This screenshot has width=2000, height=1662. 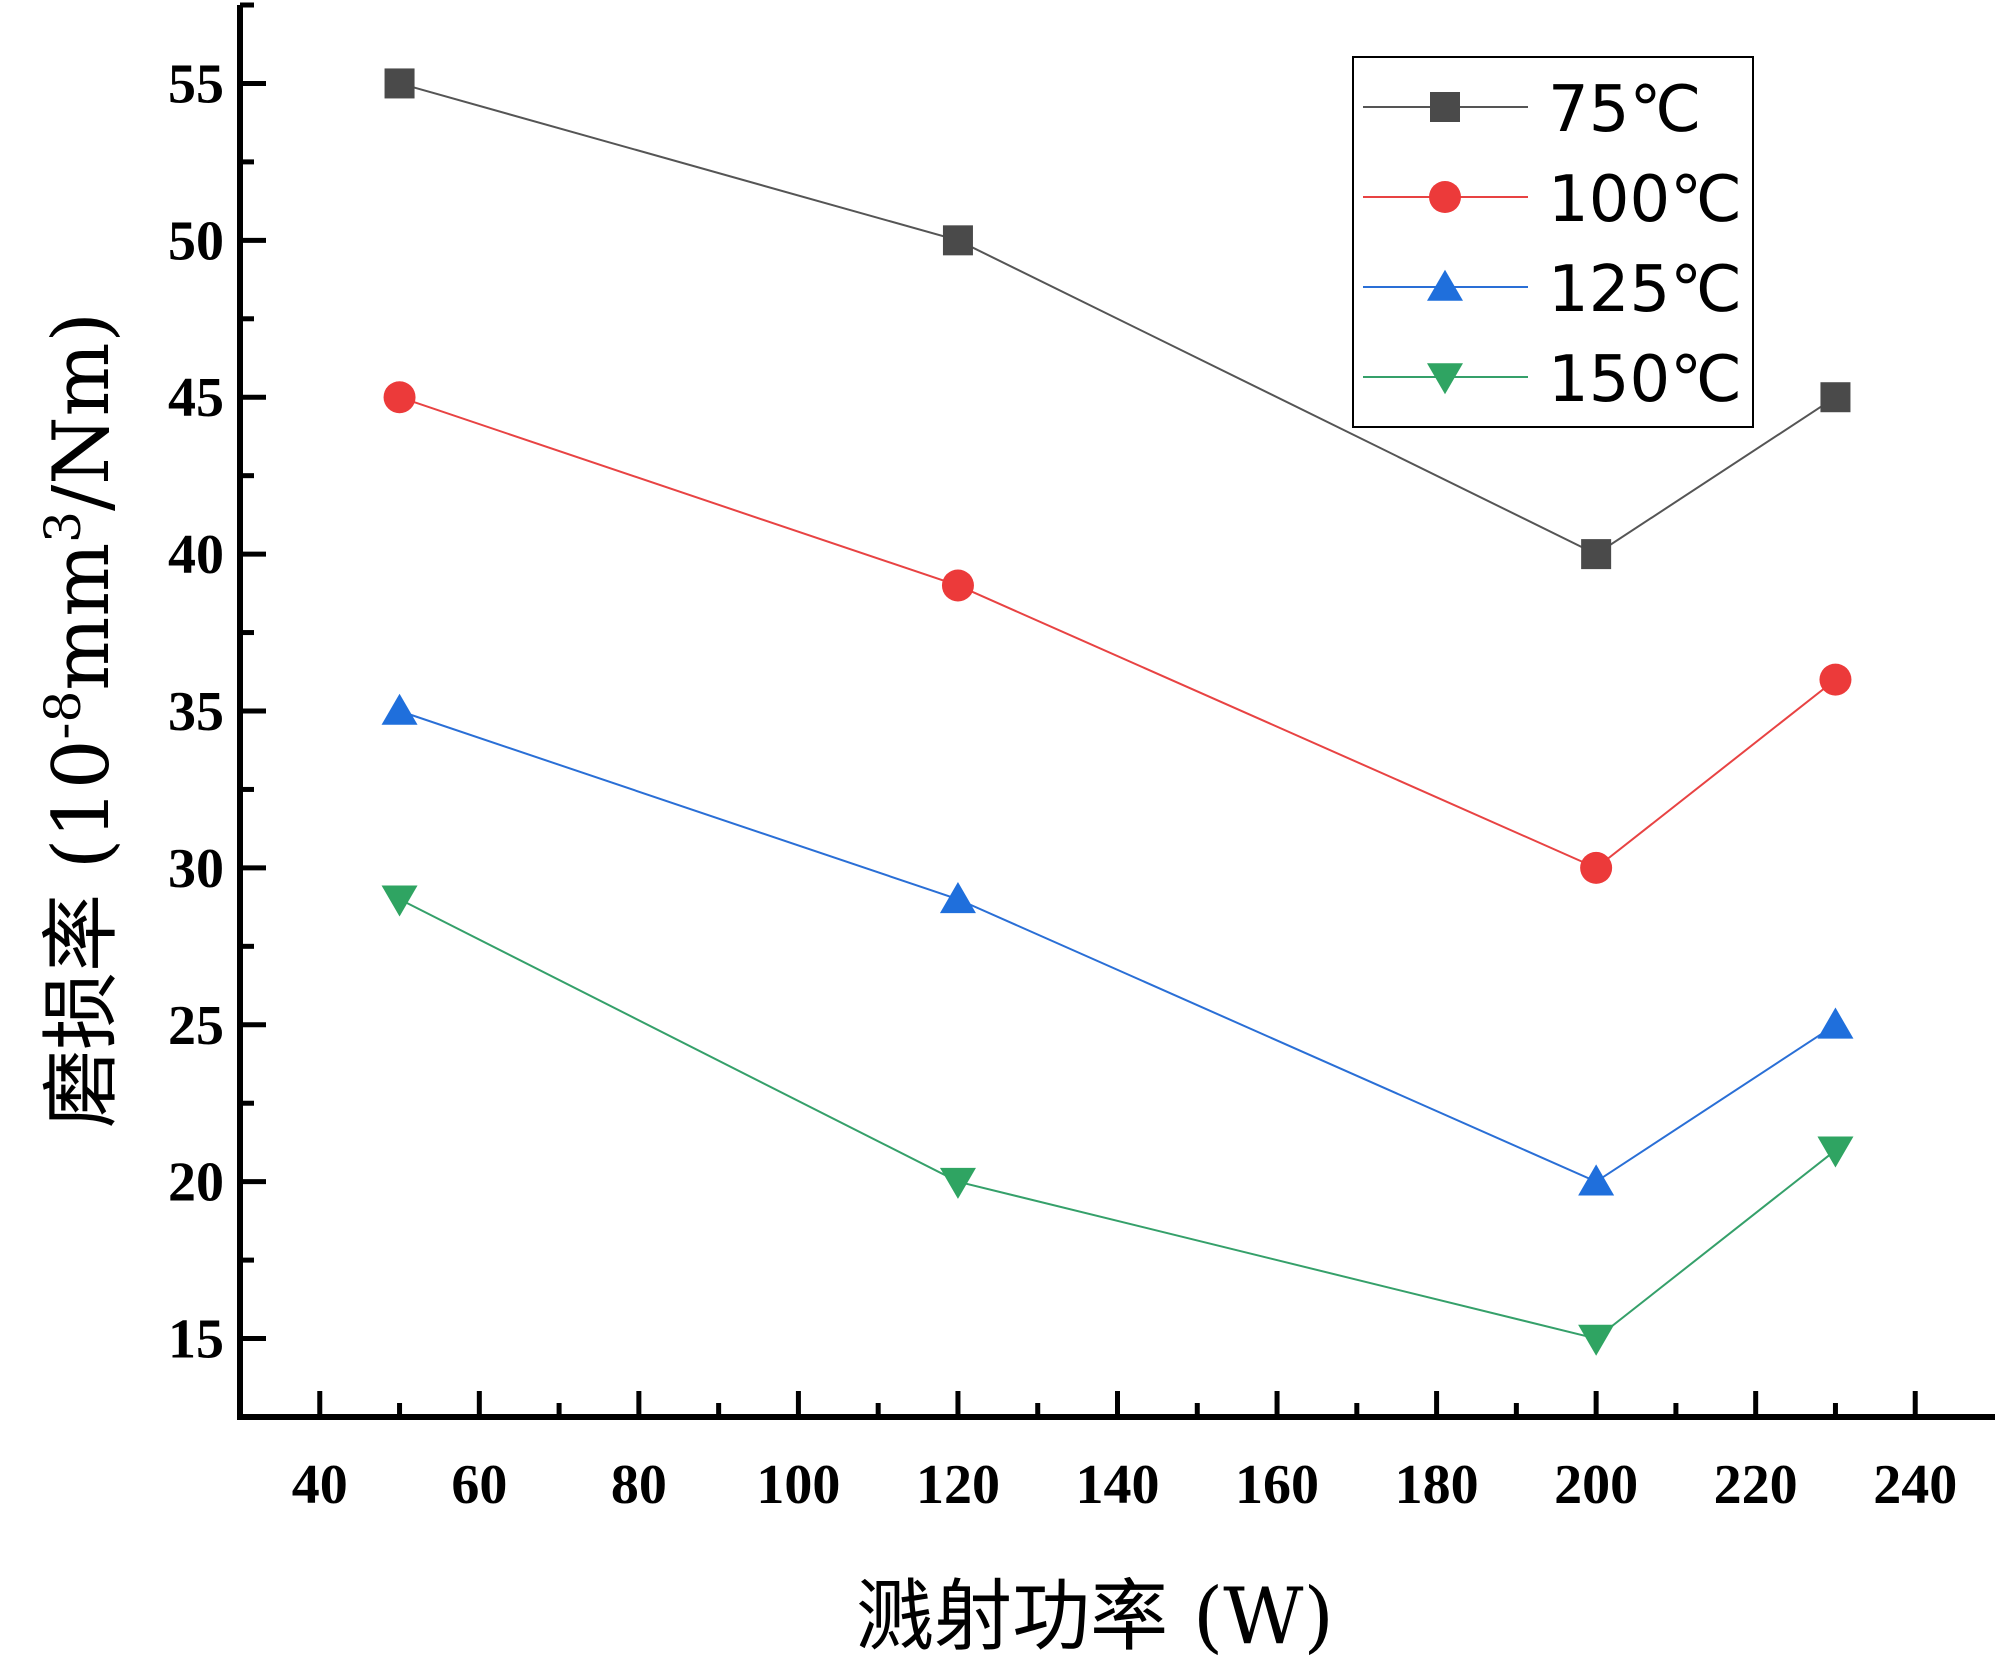 What do you see at coordinates (958, 1485) in the screenshot?
I see `x-tick-label: 120` at bounding box center [958, 1485].